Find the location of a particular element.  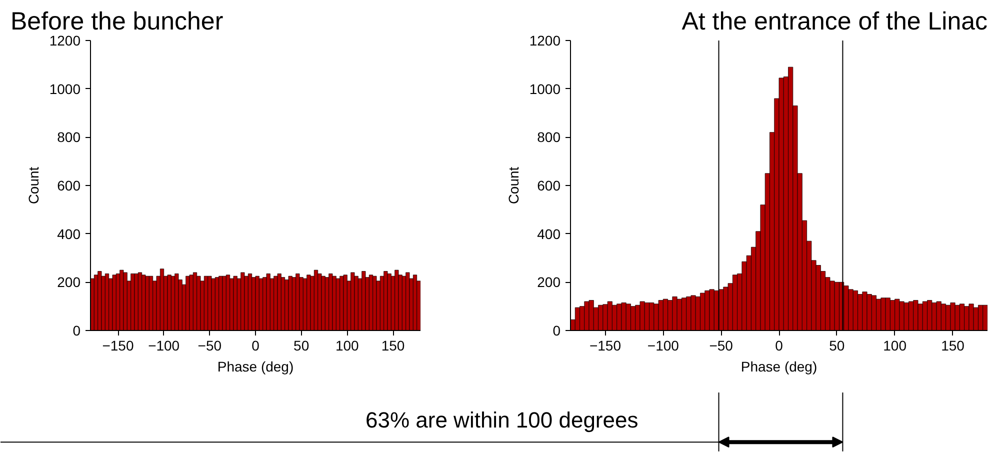

text: 63% are within 100 degrees is located at coordinates (502, 420).